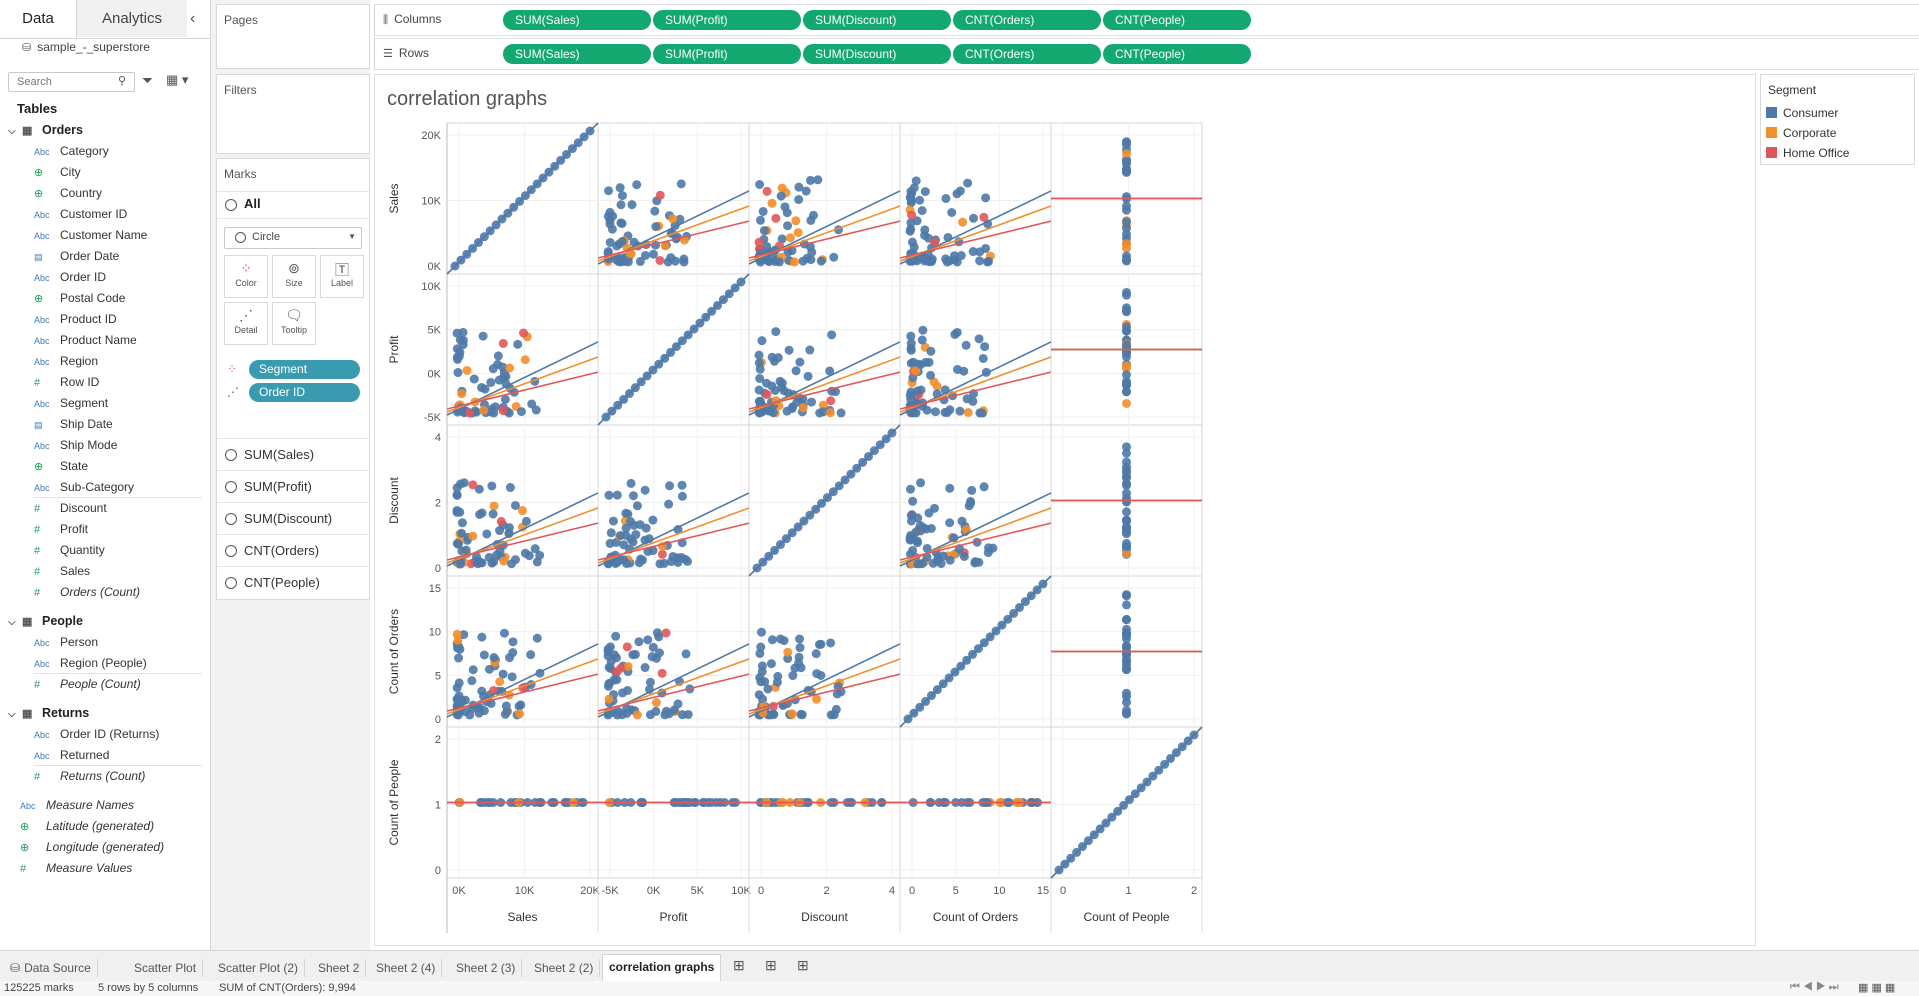 This screenshot has width=1919, height=996. Describe the element at coordinates (80, 214) in the screenshot. I see `field-item: Abc Customer ID` at that location.